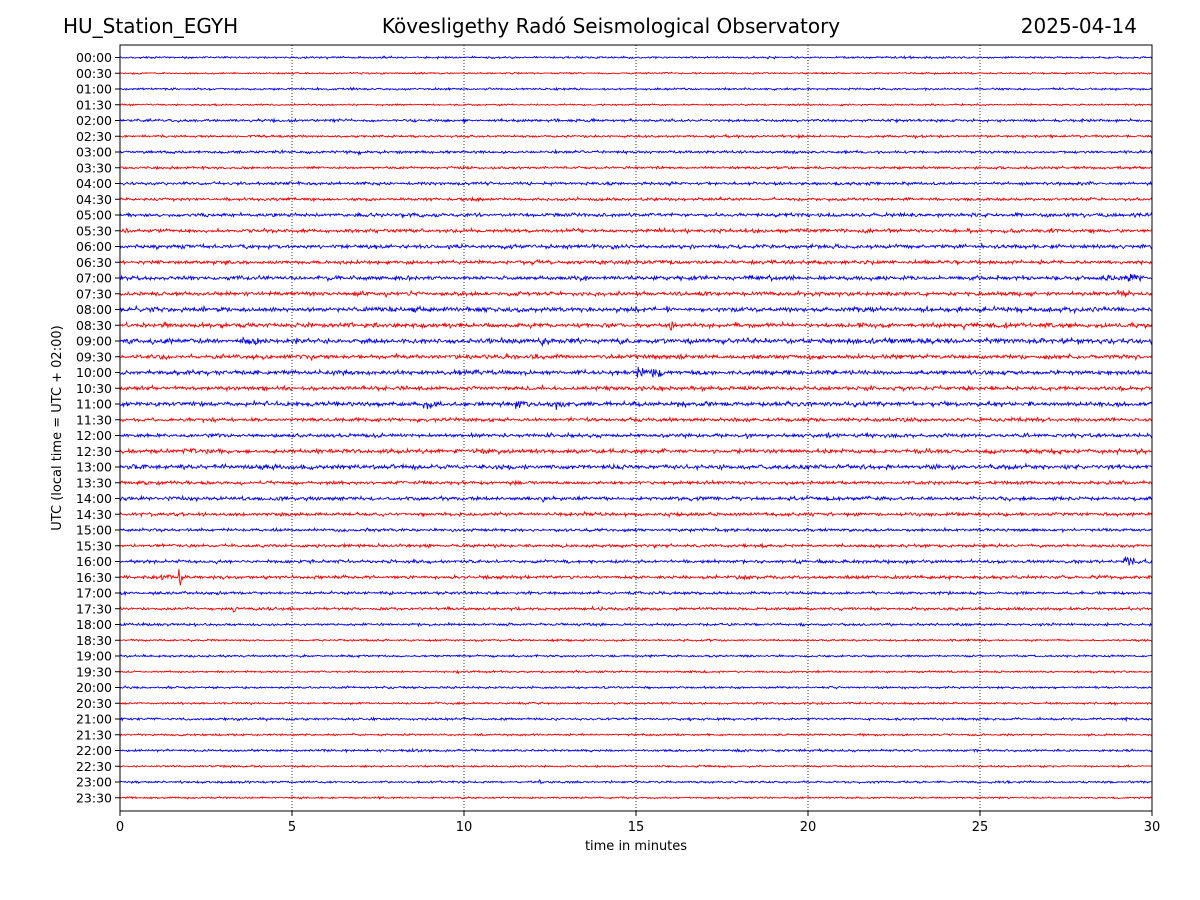 The width and height of the screenshot is (1200, 900). Describe the element at coordinates (94, 57) in the screenshot. I see `y-tick-label: 00:00` at that location.